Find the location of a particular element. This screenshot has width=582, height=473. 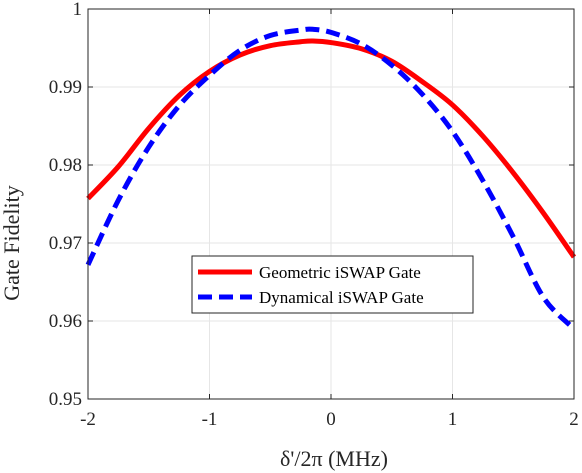

y-axis-label: Gate Fidelity is located at coordinates (12, 242).